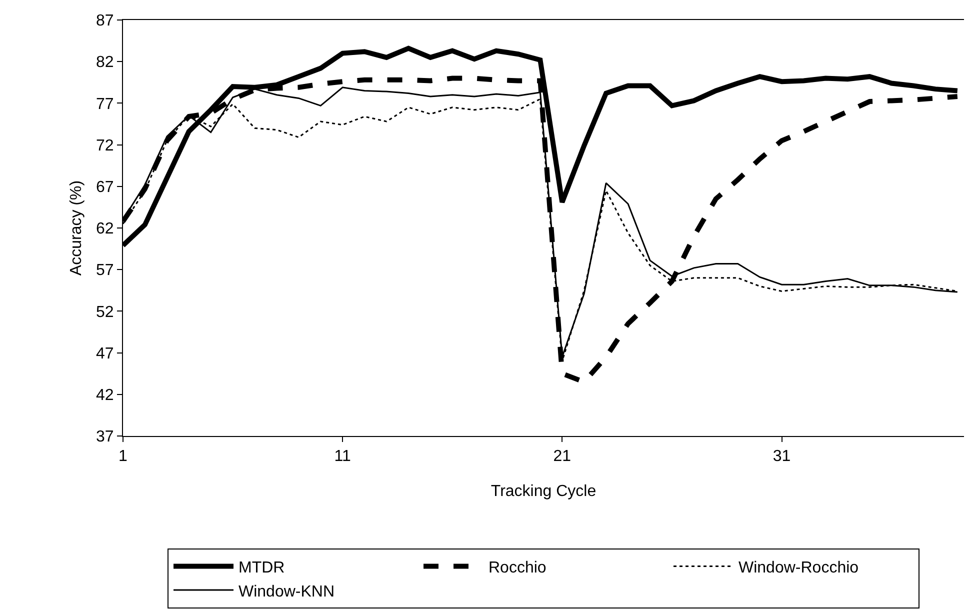 This screenshot has width=968, height=612. What do you see at coordinates (105, 21) in the screenshot?
I see `y-tick-label: 87` at bounding box center [105, 21].